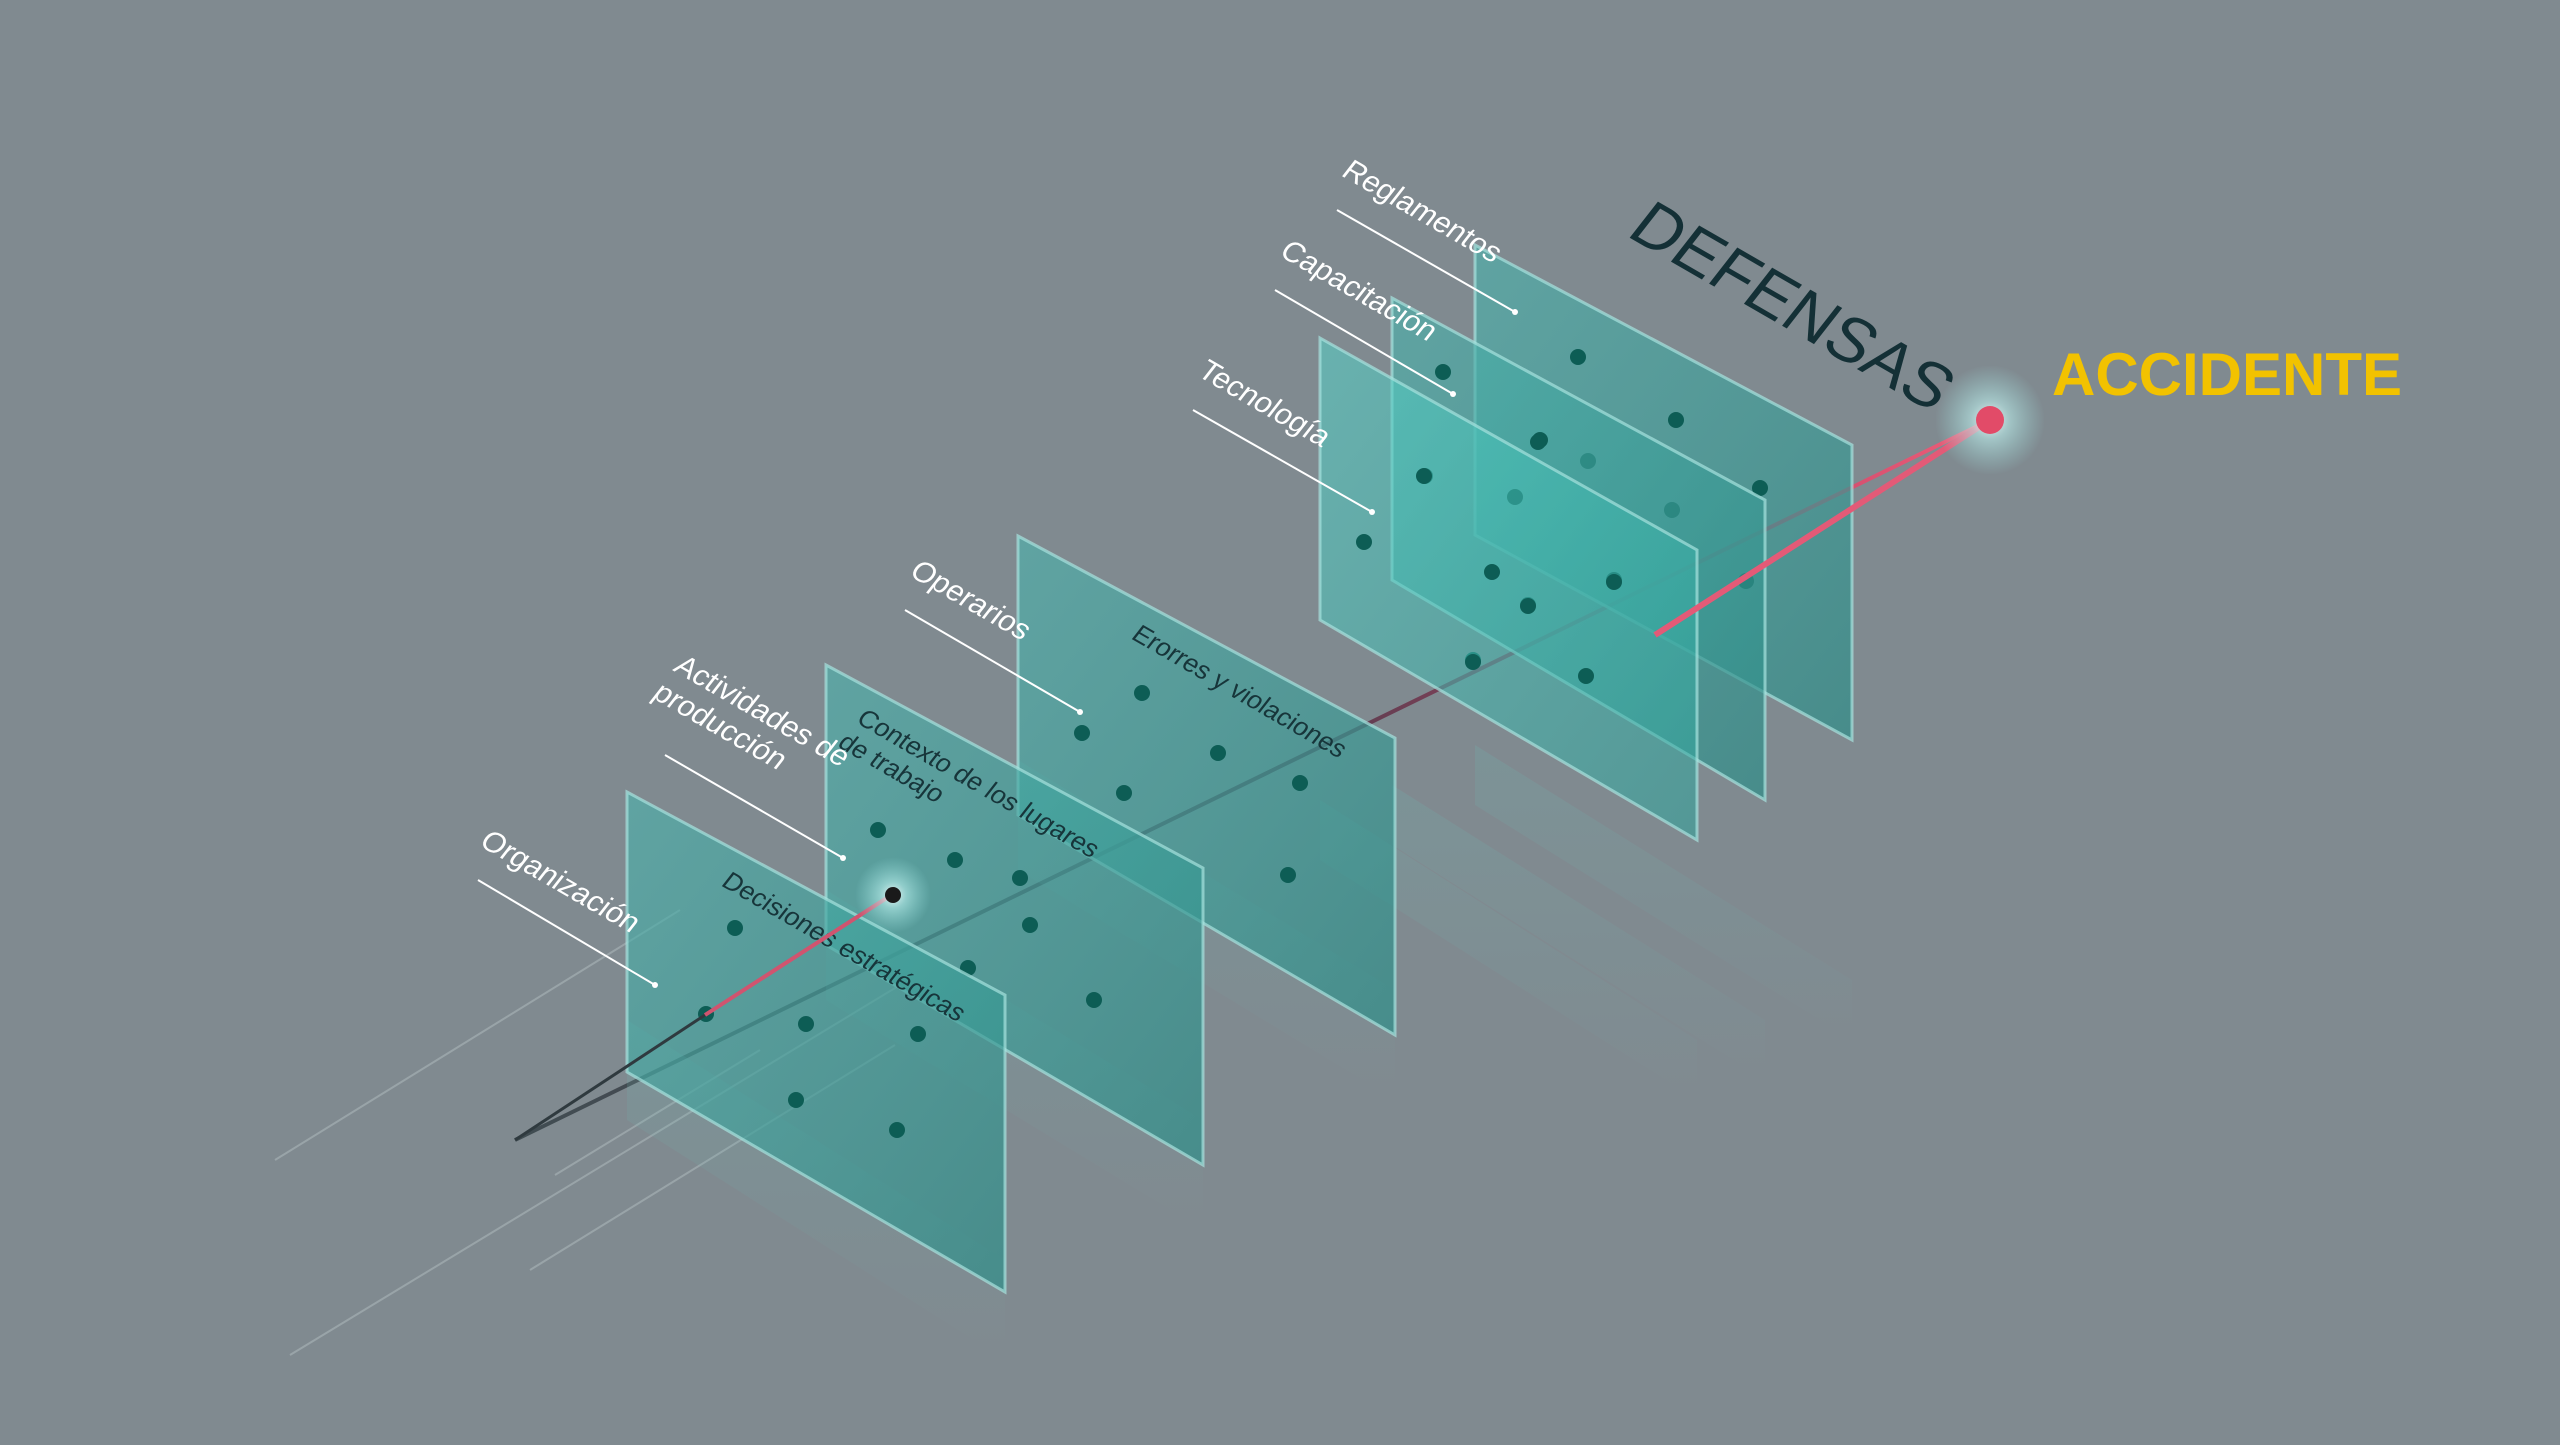 This screenshot has height=1445, width=2560. Describe the element at coordinates (1990, 420) in the screenshot. I see `accident-point` at that location.